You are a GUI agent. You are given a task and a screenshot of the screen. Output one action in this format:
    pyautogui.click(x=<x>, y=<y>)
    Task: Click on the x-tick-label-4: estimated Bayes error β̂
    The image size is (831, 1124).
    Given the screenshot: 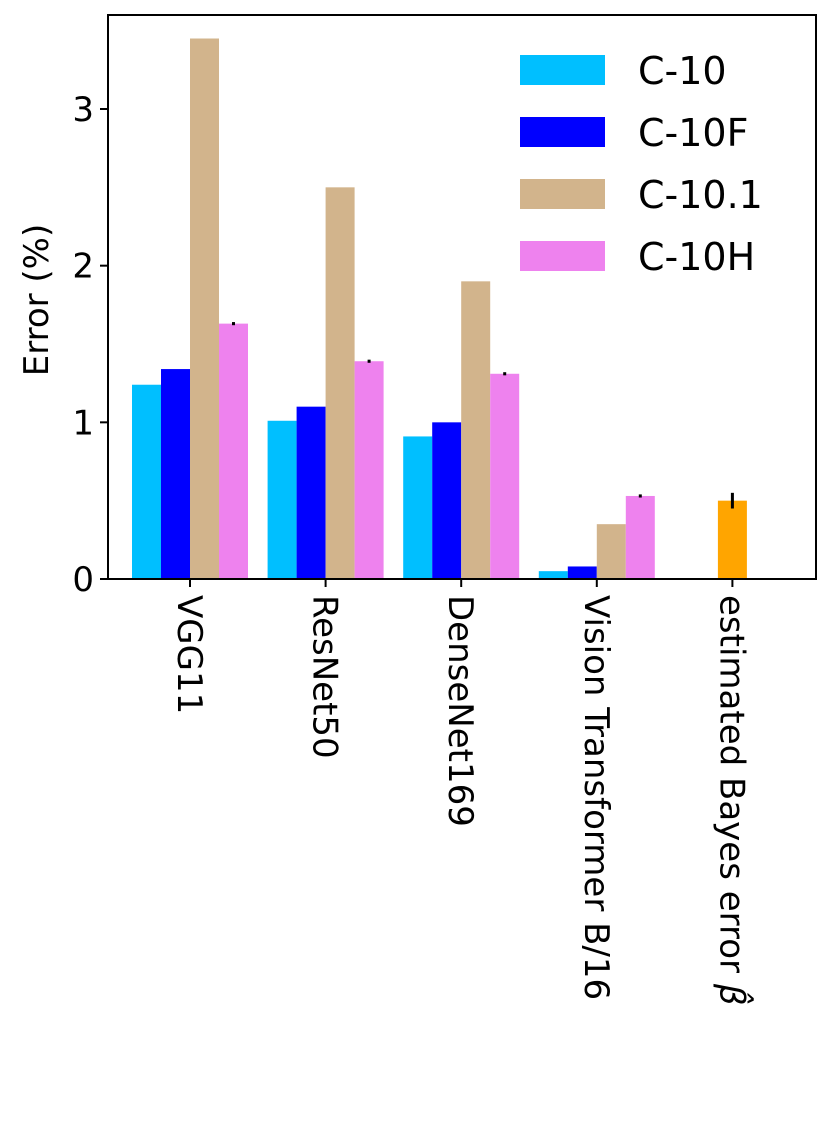 What is the action you would take?
    pyautogui.click(x=732, y=800)
    